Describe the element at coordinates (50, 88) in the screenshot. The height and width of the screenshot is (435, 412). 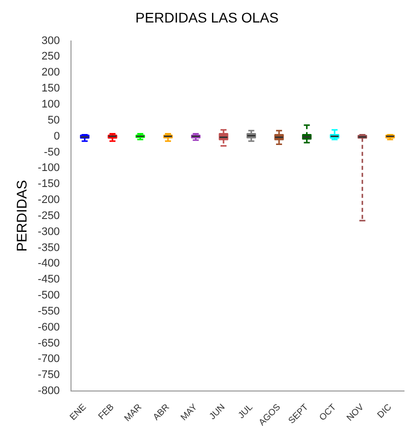
I see `y-tick-label: 150` at that location.